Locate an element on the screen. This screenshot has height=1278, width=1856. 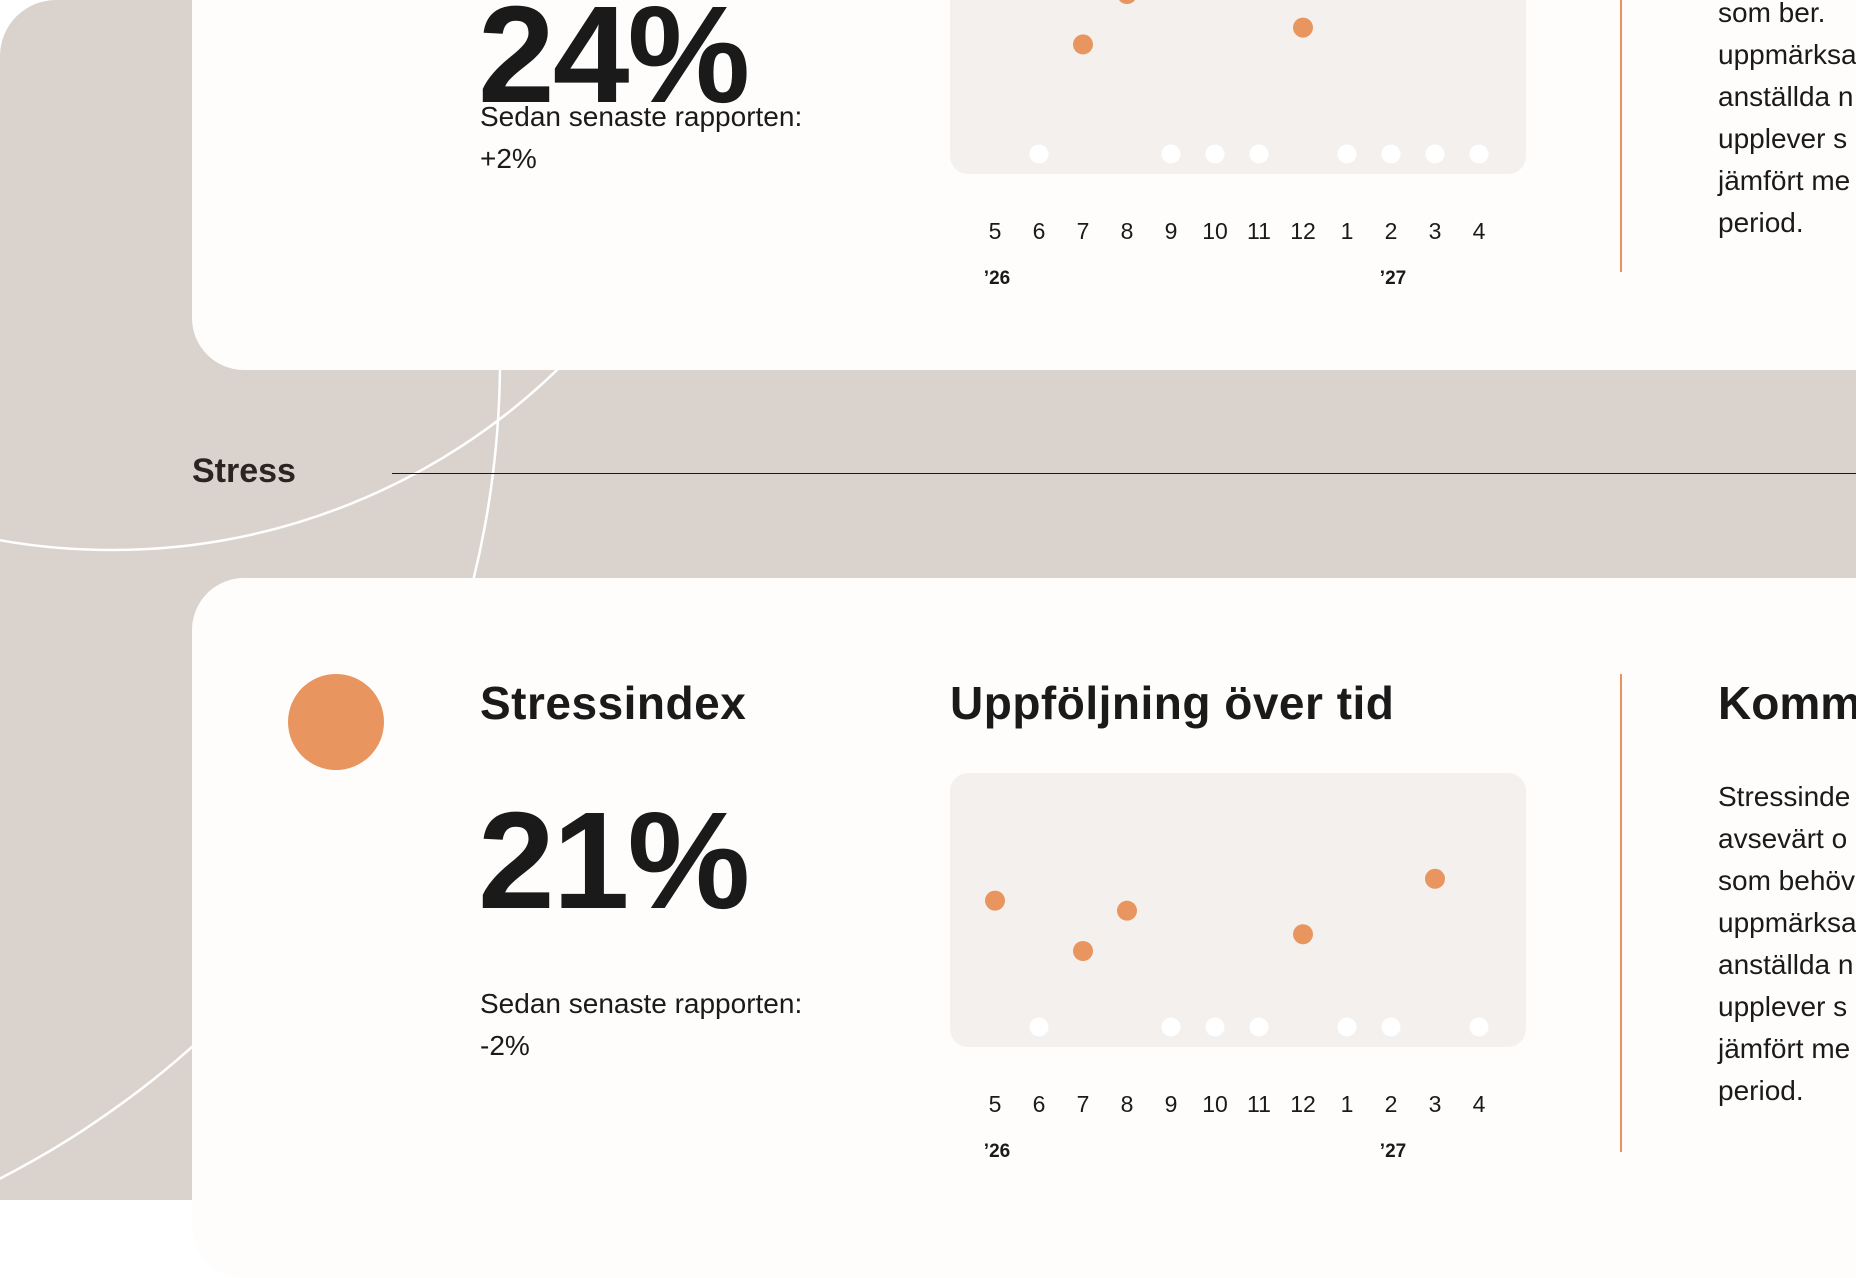
comment-title: Komm is located at coordinates (1787, 703).